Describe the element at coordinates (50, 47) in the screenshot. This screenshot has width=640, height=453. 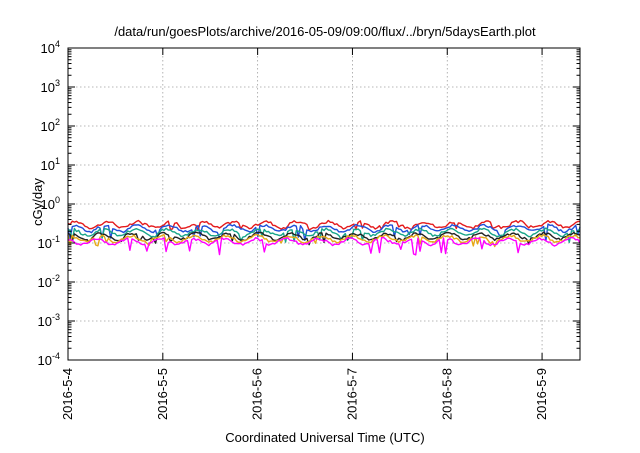
I see `y-tick-label: 10⁴` at that location.